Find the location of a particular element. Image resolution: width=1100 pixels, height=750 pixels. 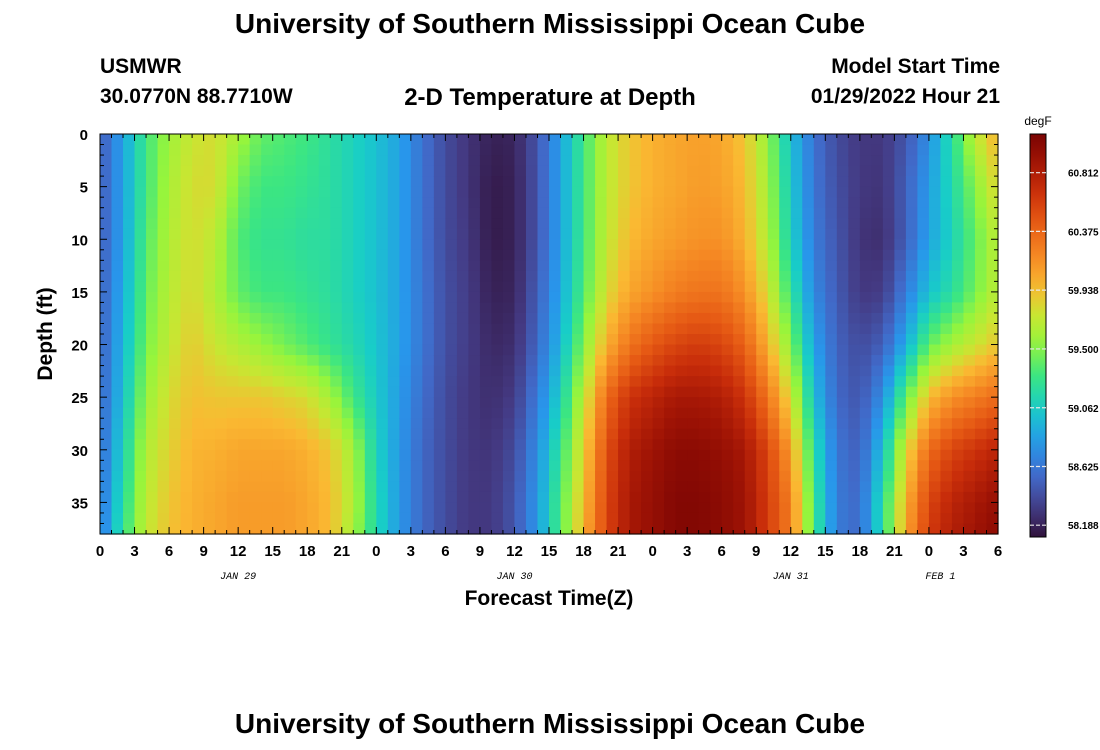

x-date-label: JAN 30 is located at coordinates (514, 577).